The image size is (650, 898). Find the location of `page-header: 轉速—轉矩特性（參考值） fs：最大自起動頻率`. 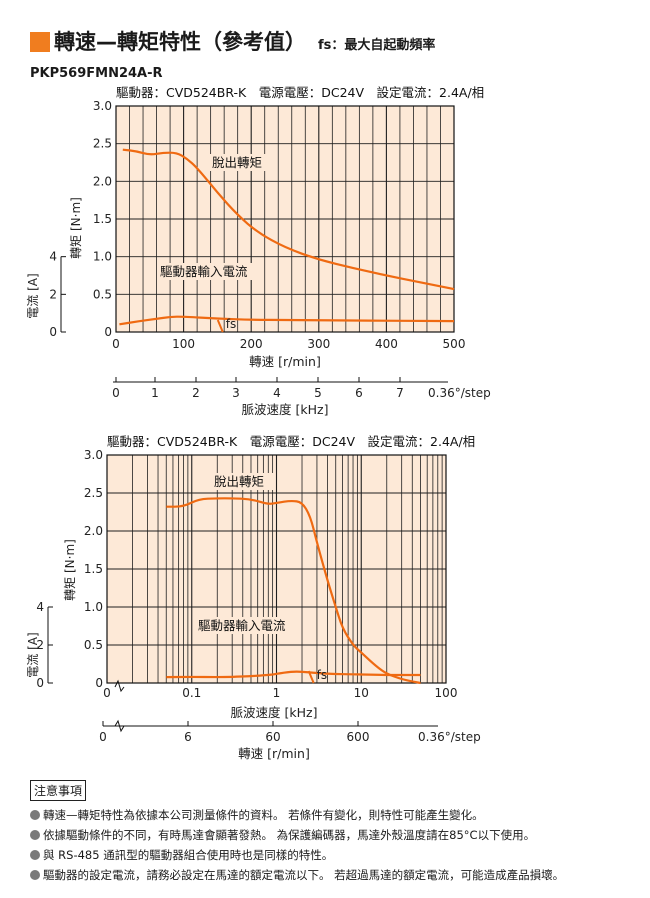

page-header: 轉速—轉矩特性（參考值） fs：最大自起動頻率 is located at coordinates (232, 41).